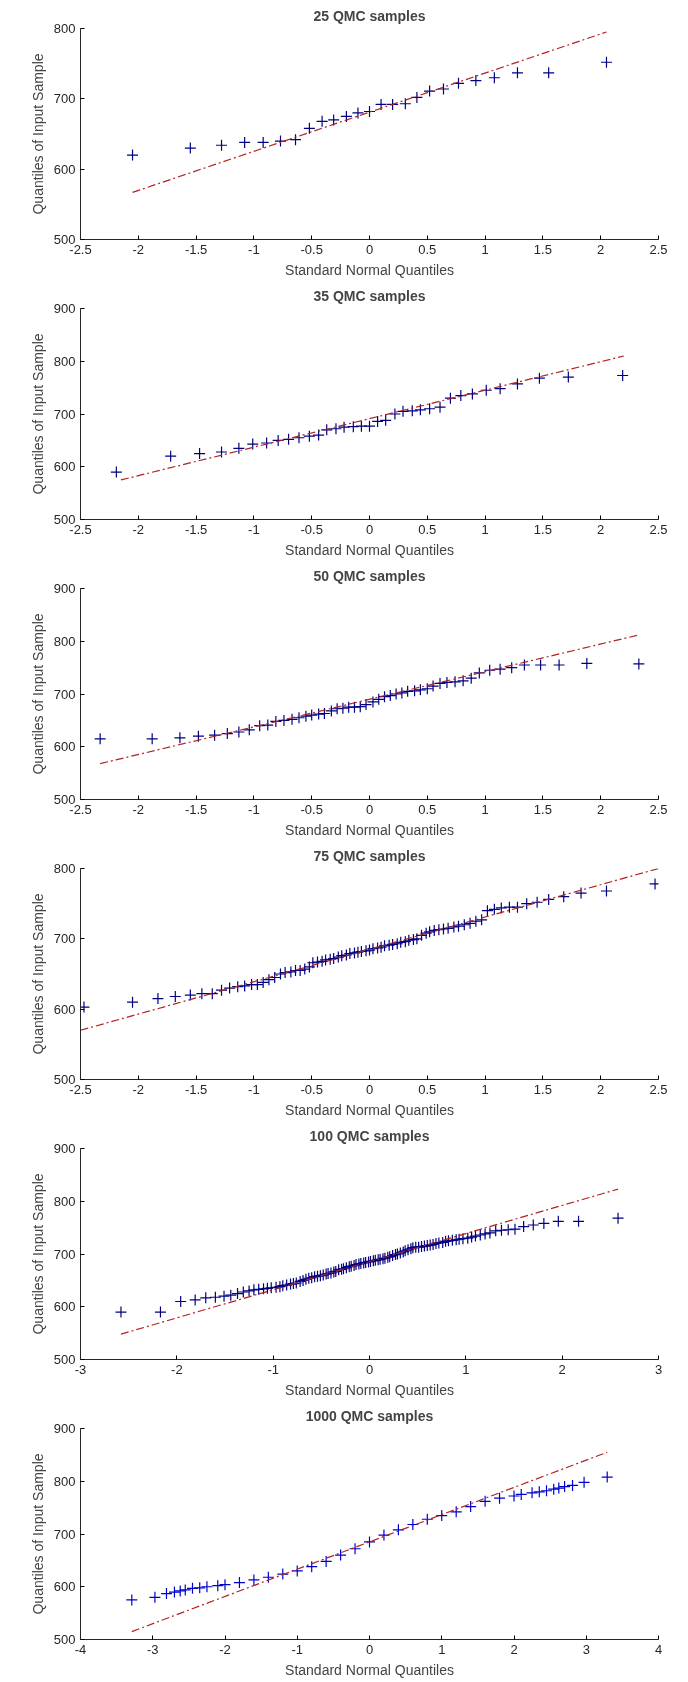  I want to click on y-axis-title: Quantiles of Input Sample, so click(37, 694).